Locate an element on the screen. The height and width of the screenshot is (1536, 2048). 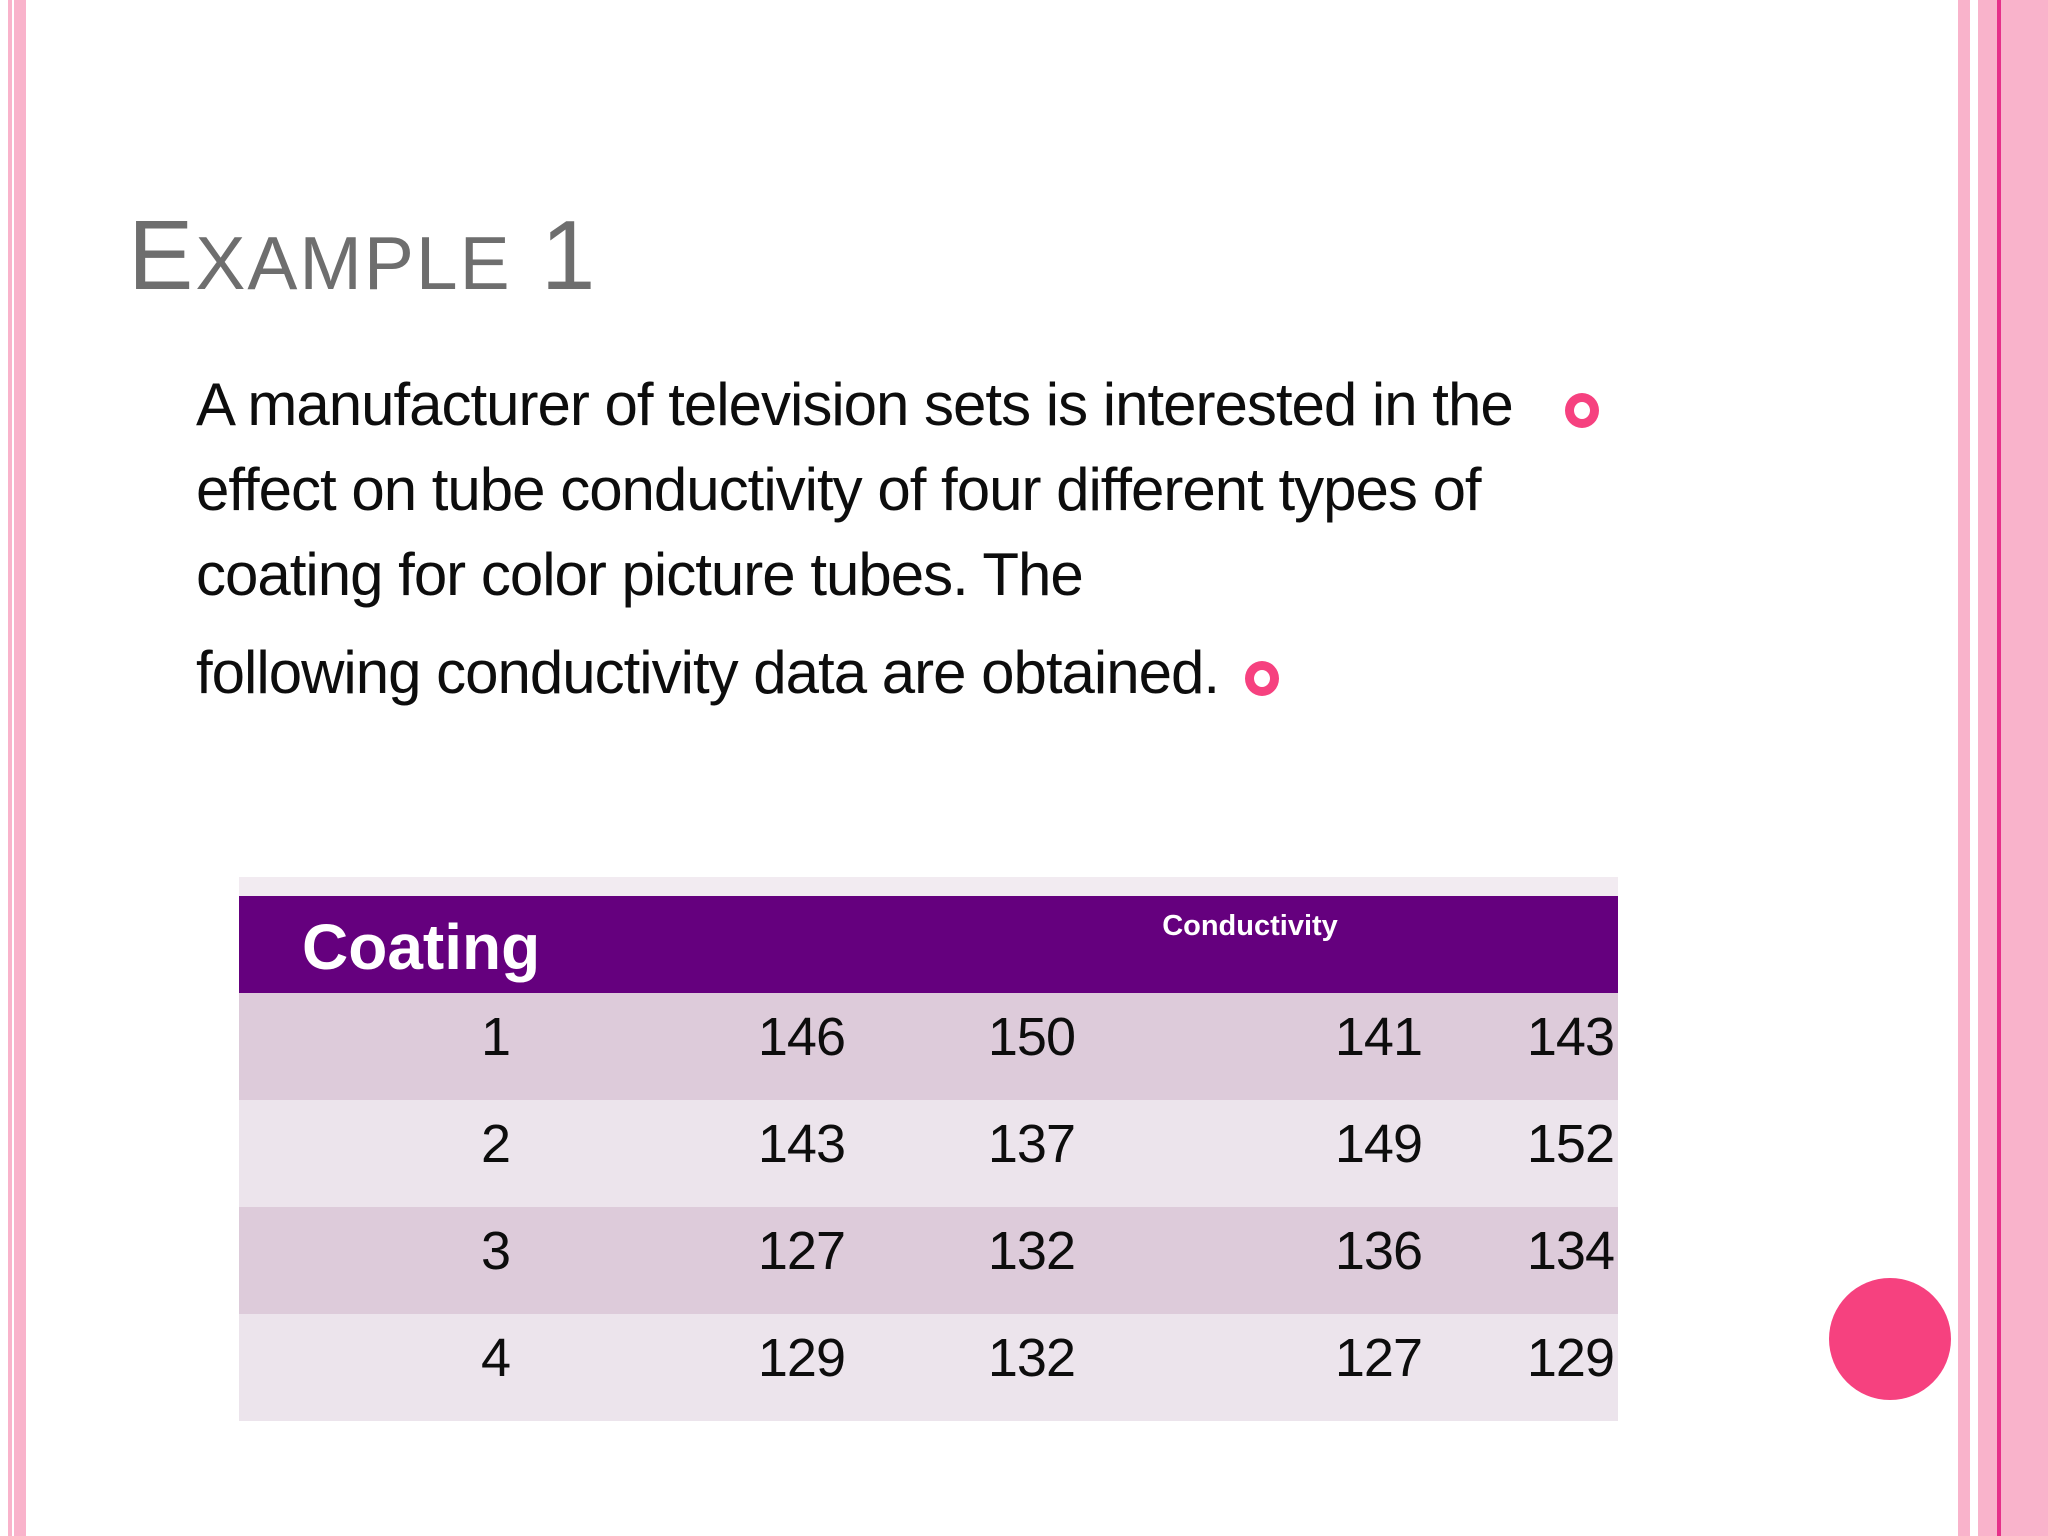
title-small-caps: XAMPLE is located at coordinates (353, 263).